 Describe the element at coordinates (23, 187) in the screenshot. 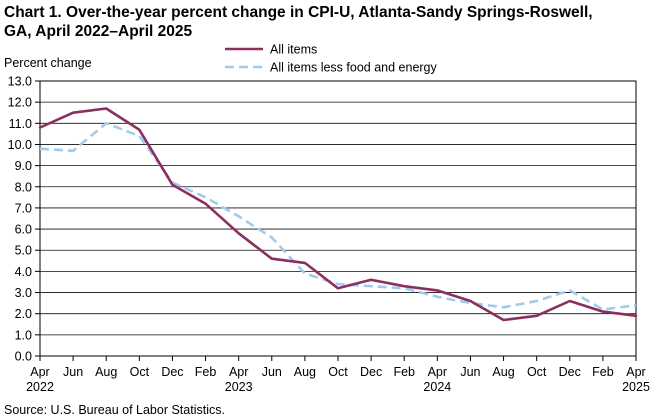

I see `y-tick-label: 8.0` at that location.